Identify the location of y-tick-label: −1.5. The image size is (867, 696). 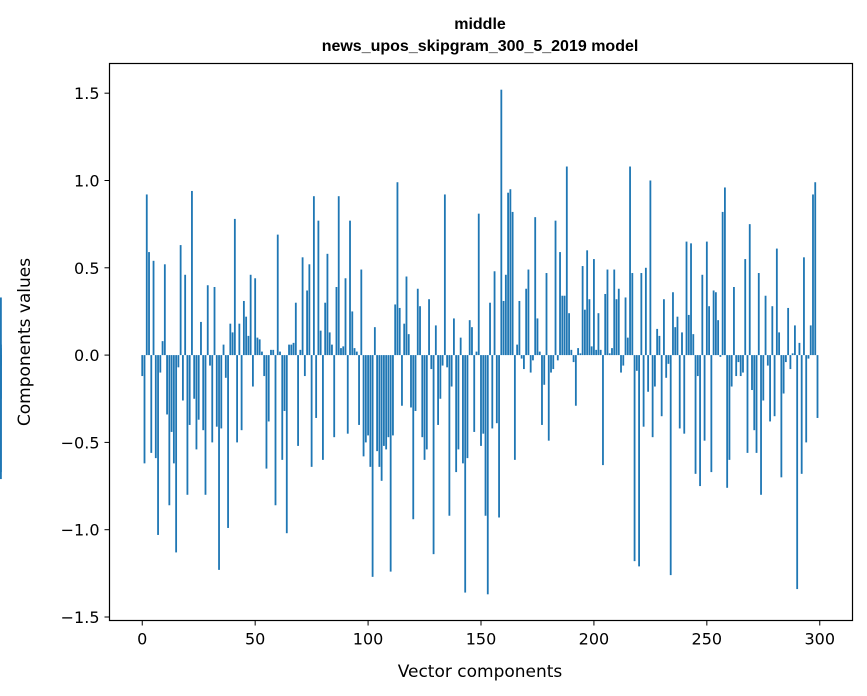
(80, 617).